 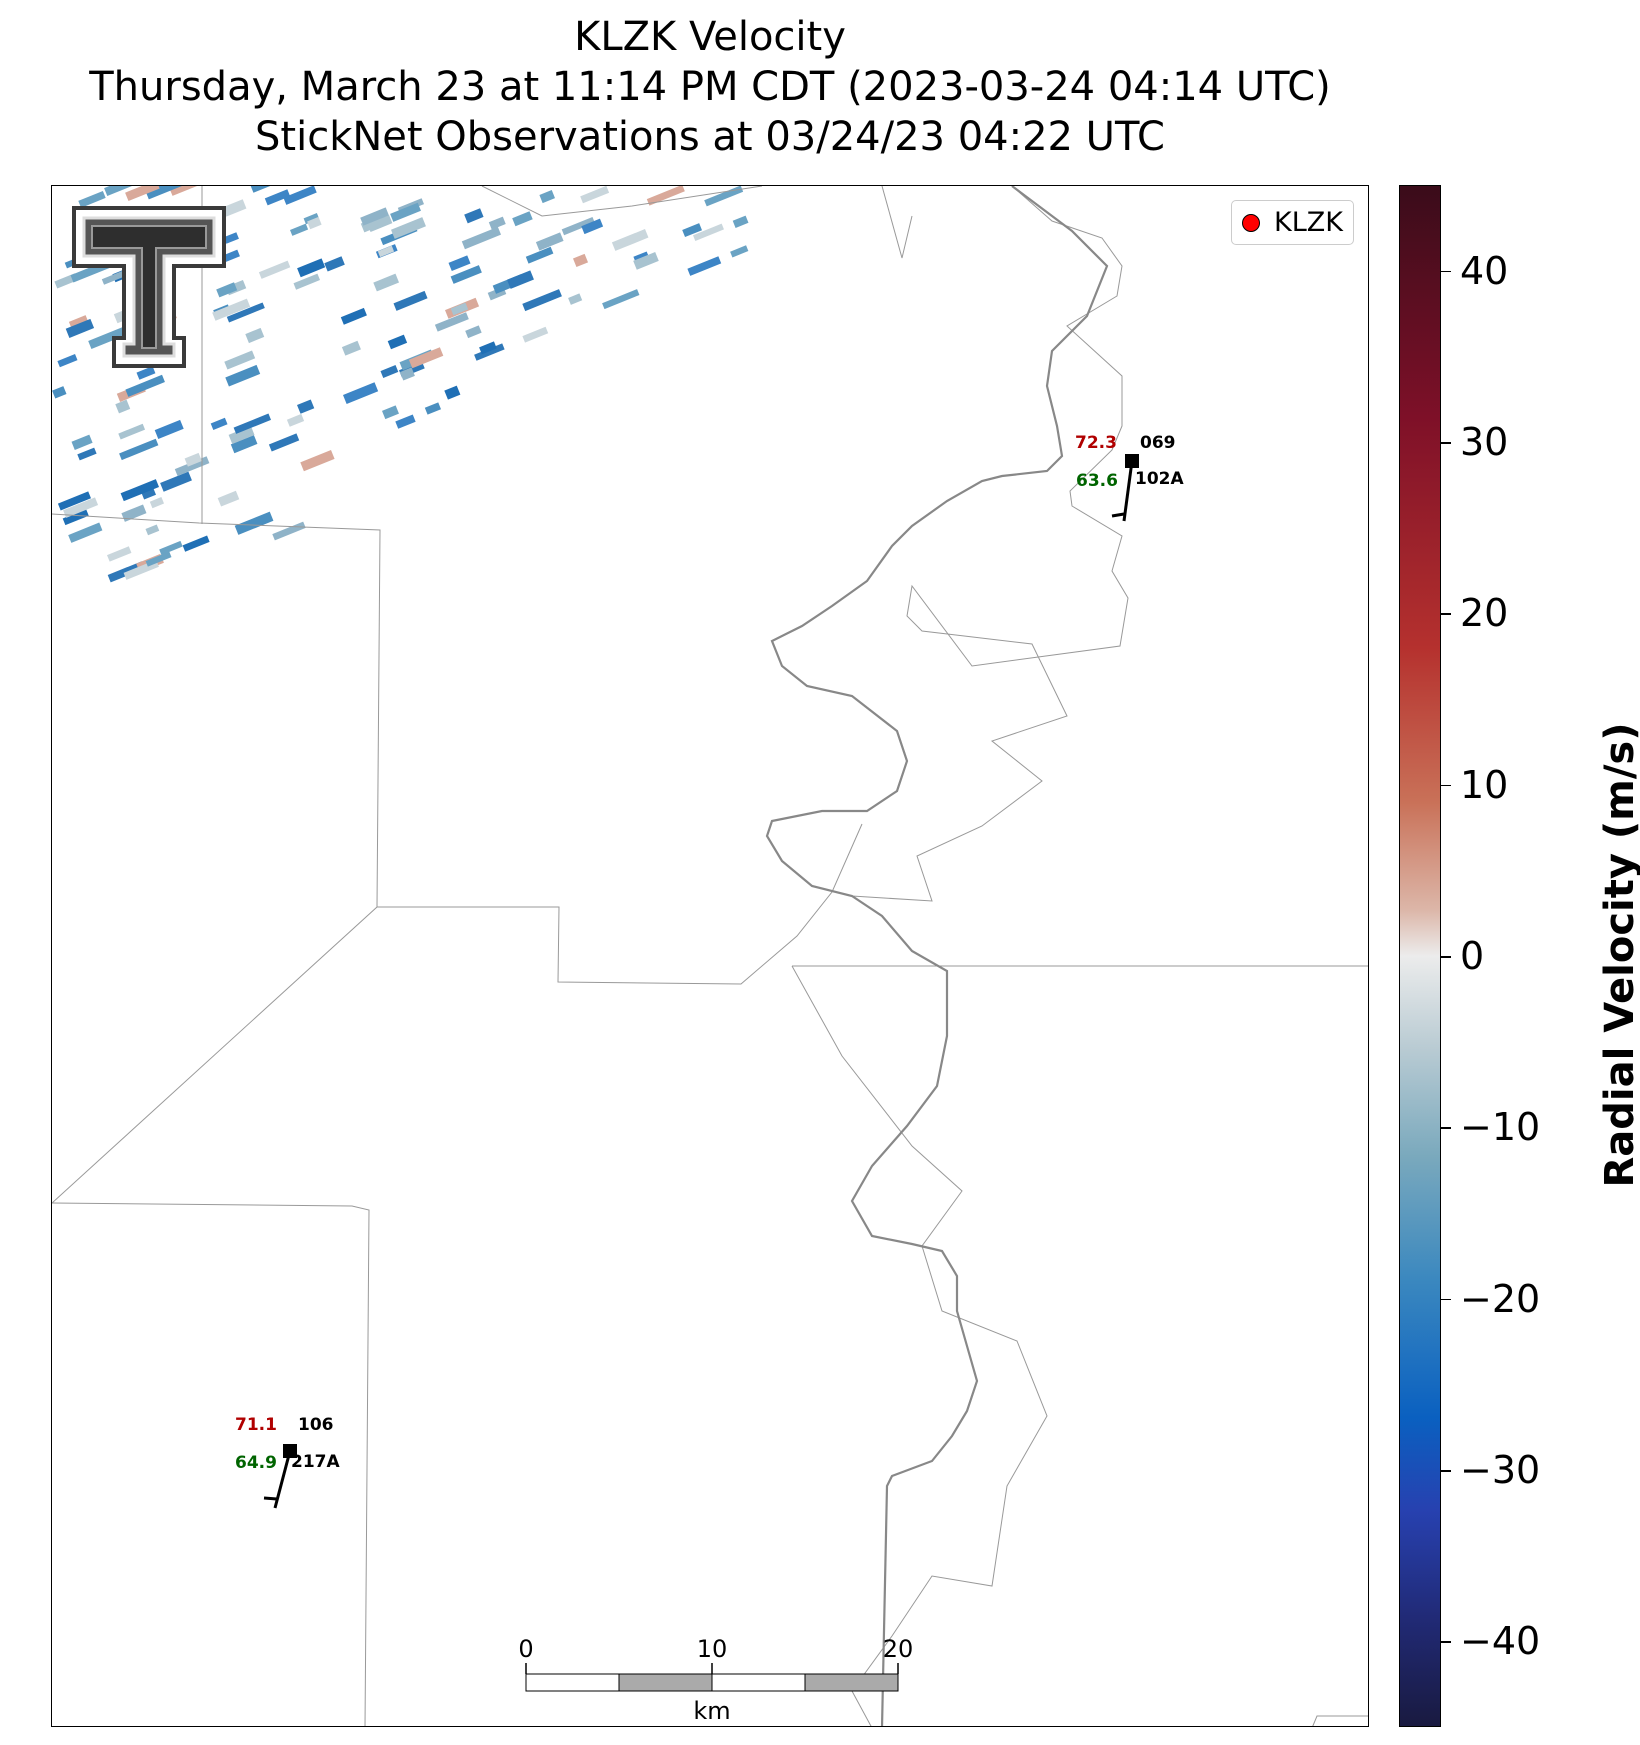 What do you see at coordinates (1308, 222) in the screenshot?
I see `legend-label: KLZK` at bounding box center [1308, 222].